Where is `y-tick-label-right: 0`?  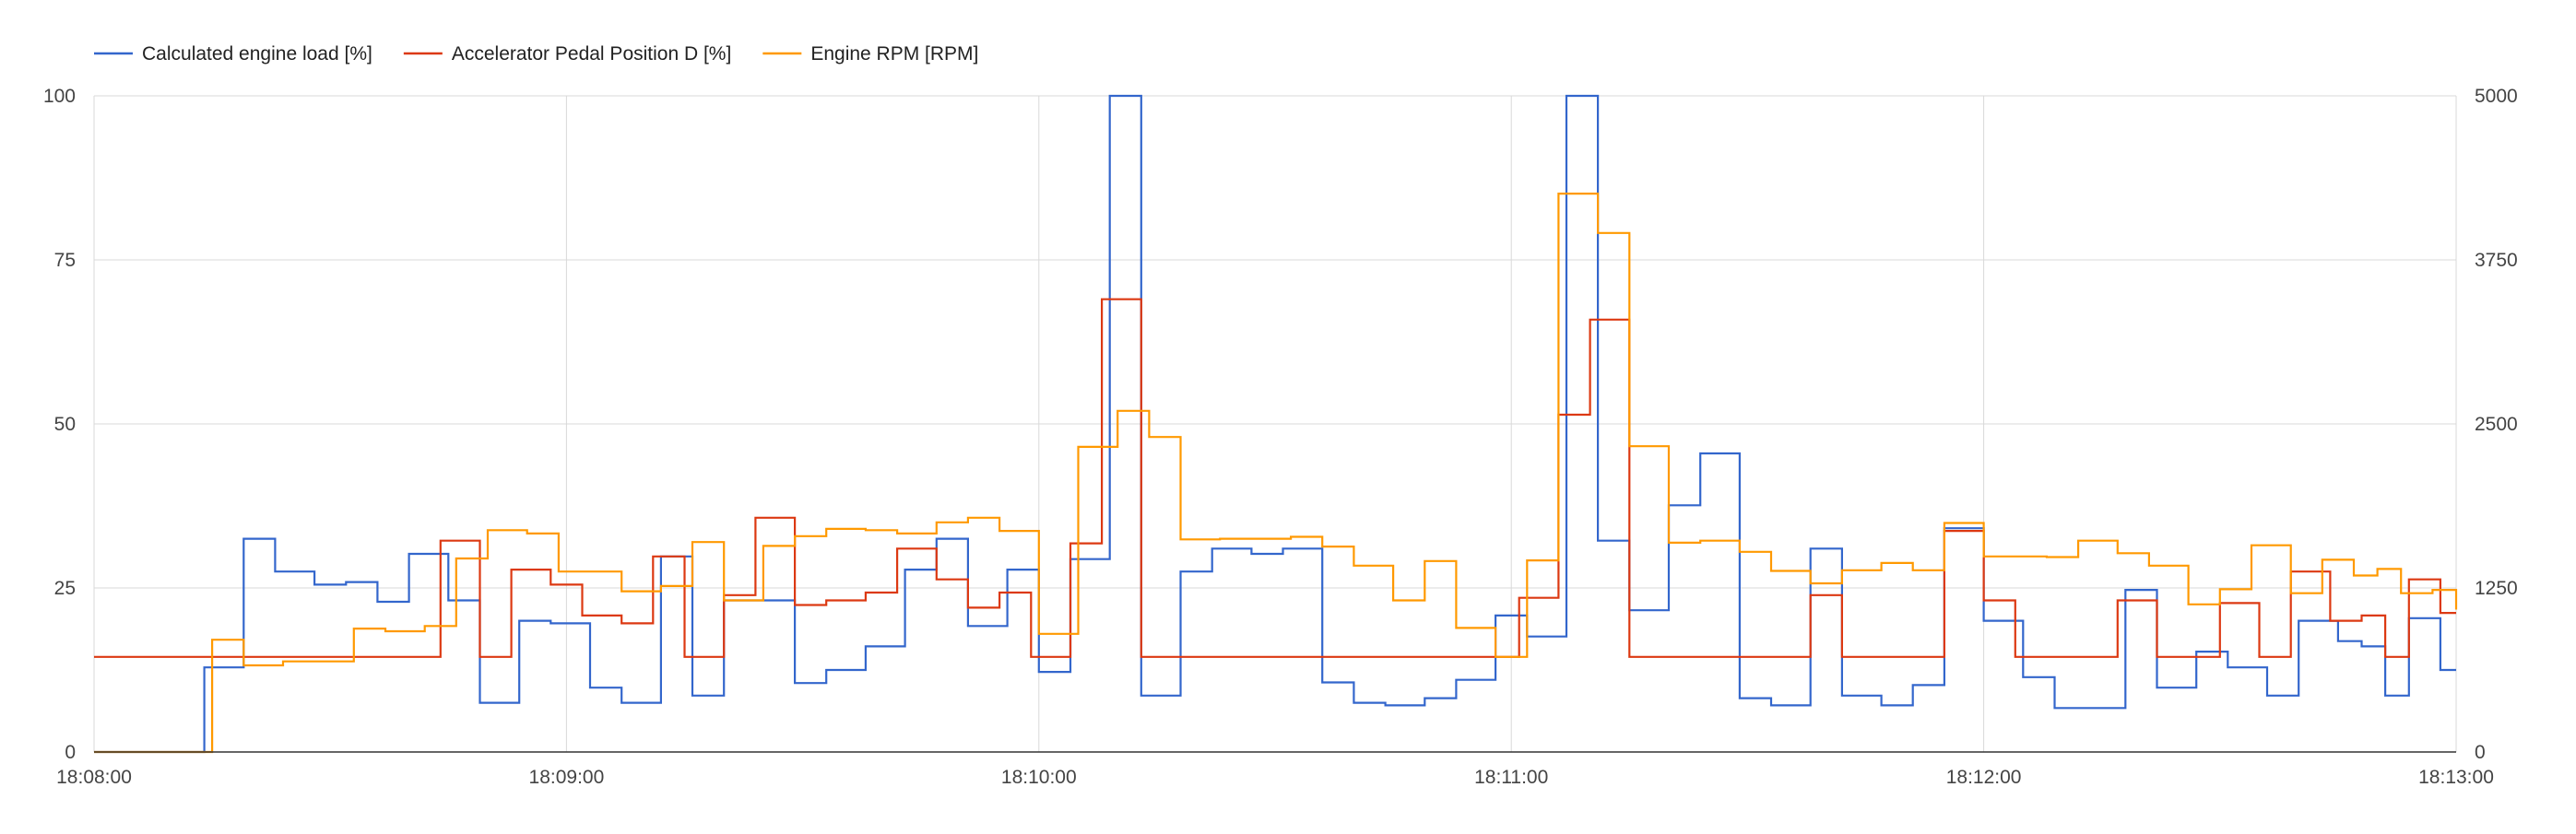 y-tick-label-right: 0 is located at coordinates (2480, 752).